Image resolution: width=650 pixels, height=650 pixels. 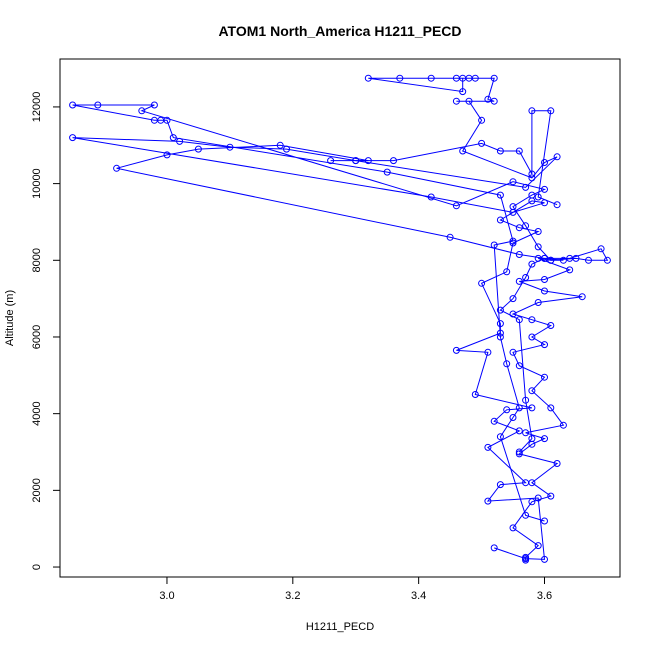 I want to click on x-tick-label: 3.2, so click(x=292, y=596).